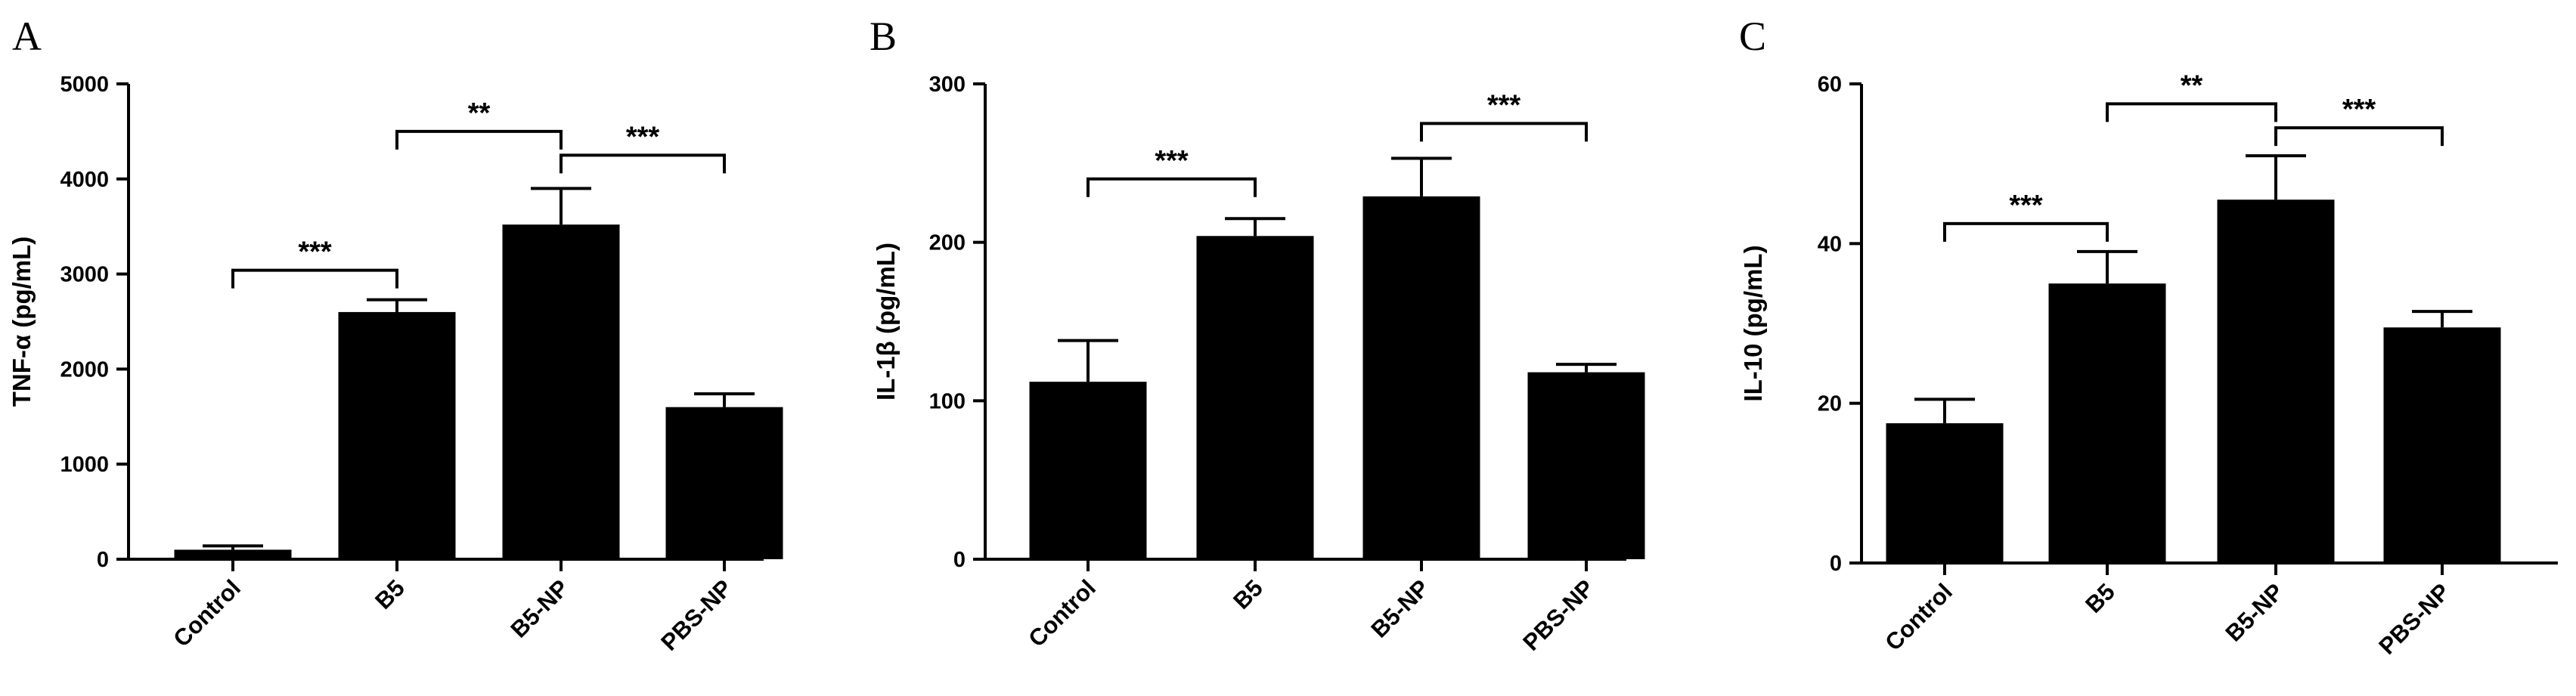 The height and width of the screenshot is (696, 2576). I want to click on y-tick-label: 200, so click(948, 243).